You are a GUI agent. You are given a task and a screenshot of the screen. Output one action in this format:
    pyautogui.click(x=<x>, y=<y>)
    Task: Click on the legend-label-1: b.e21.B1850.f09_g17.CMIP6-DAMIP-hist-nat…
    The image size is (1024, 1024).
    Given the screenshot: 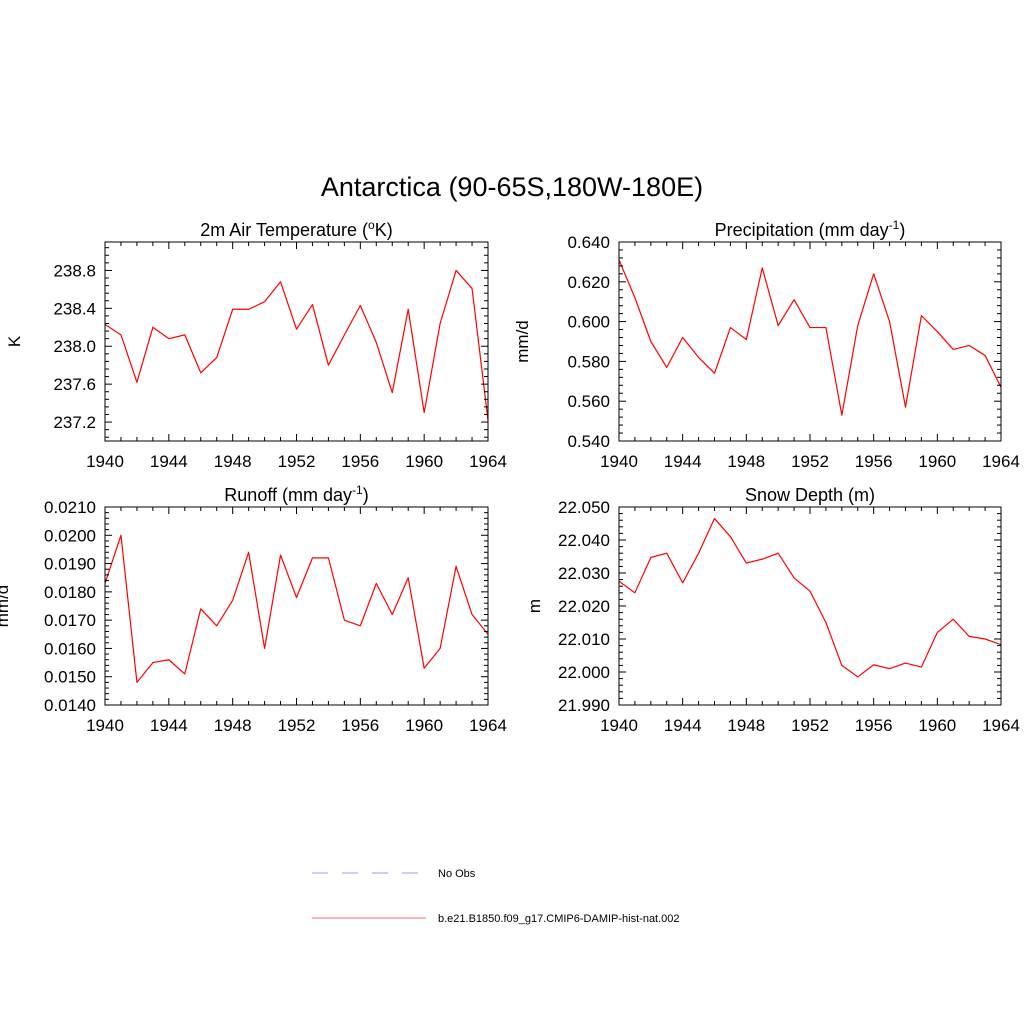 What is the action you would take?
    pyautogui.click(x=559, y=919)
    